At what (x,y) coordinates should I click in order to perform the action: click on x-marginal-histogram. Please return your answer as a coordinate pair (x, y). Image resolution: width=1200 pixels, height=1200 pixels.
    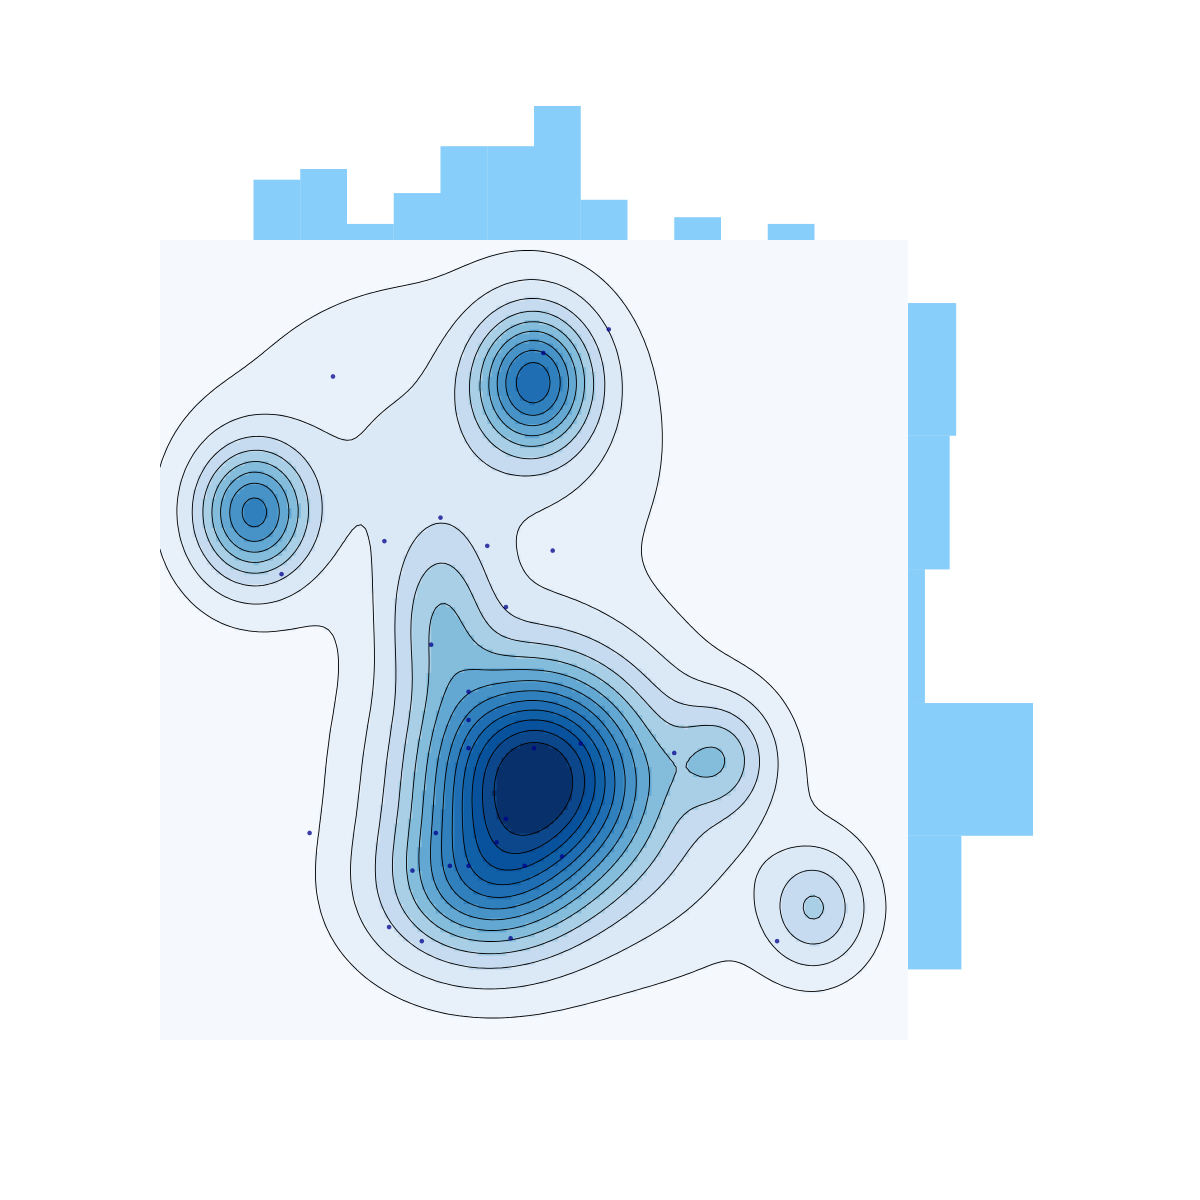
    Looking at the image, I should click on (534, 173).